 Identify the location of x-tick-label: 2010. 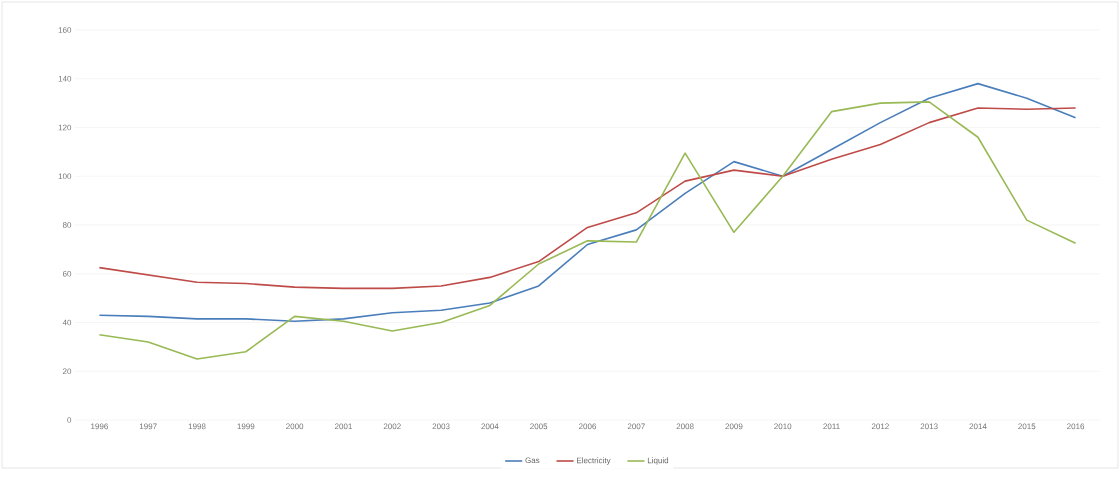
(783, 426).